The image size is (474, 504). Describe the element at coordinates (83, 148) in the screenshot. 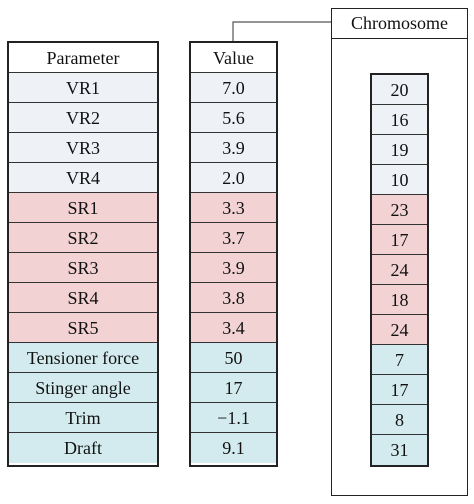

I see `parameter-cell: VR3` at that location.